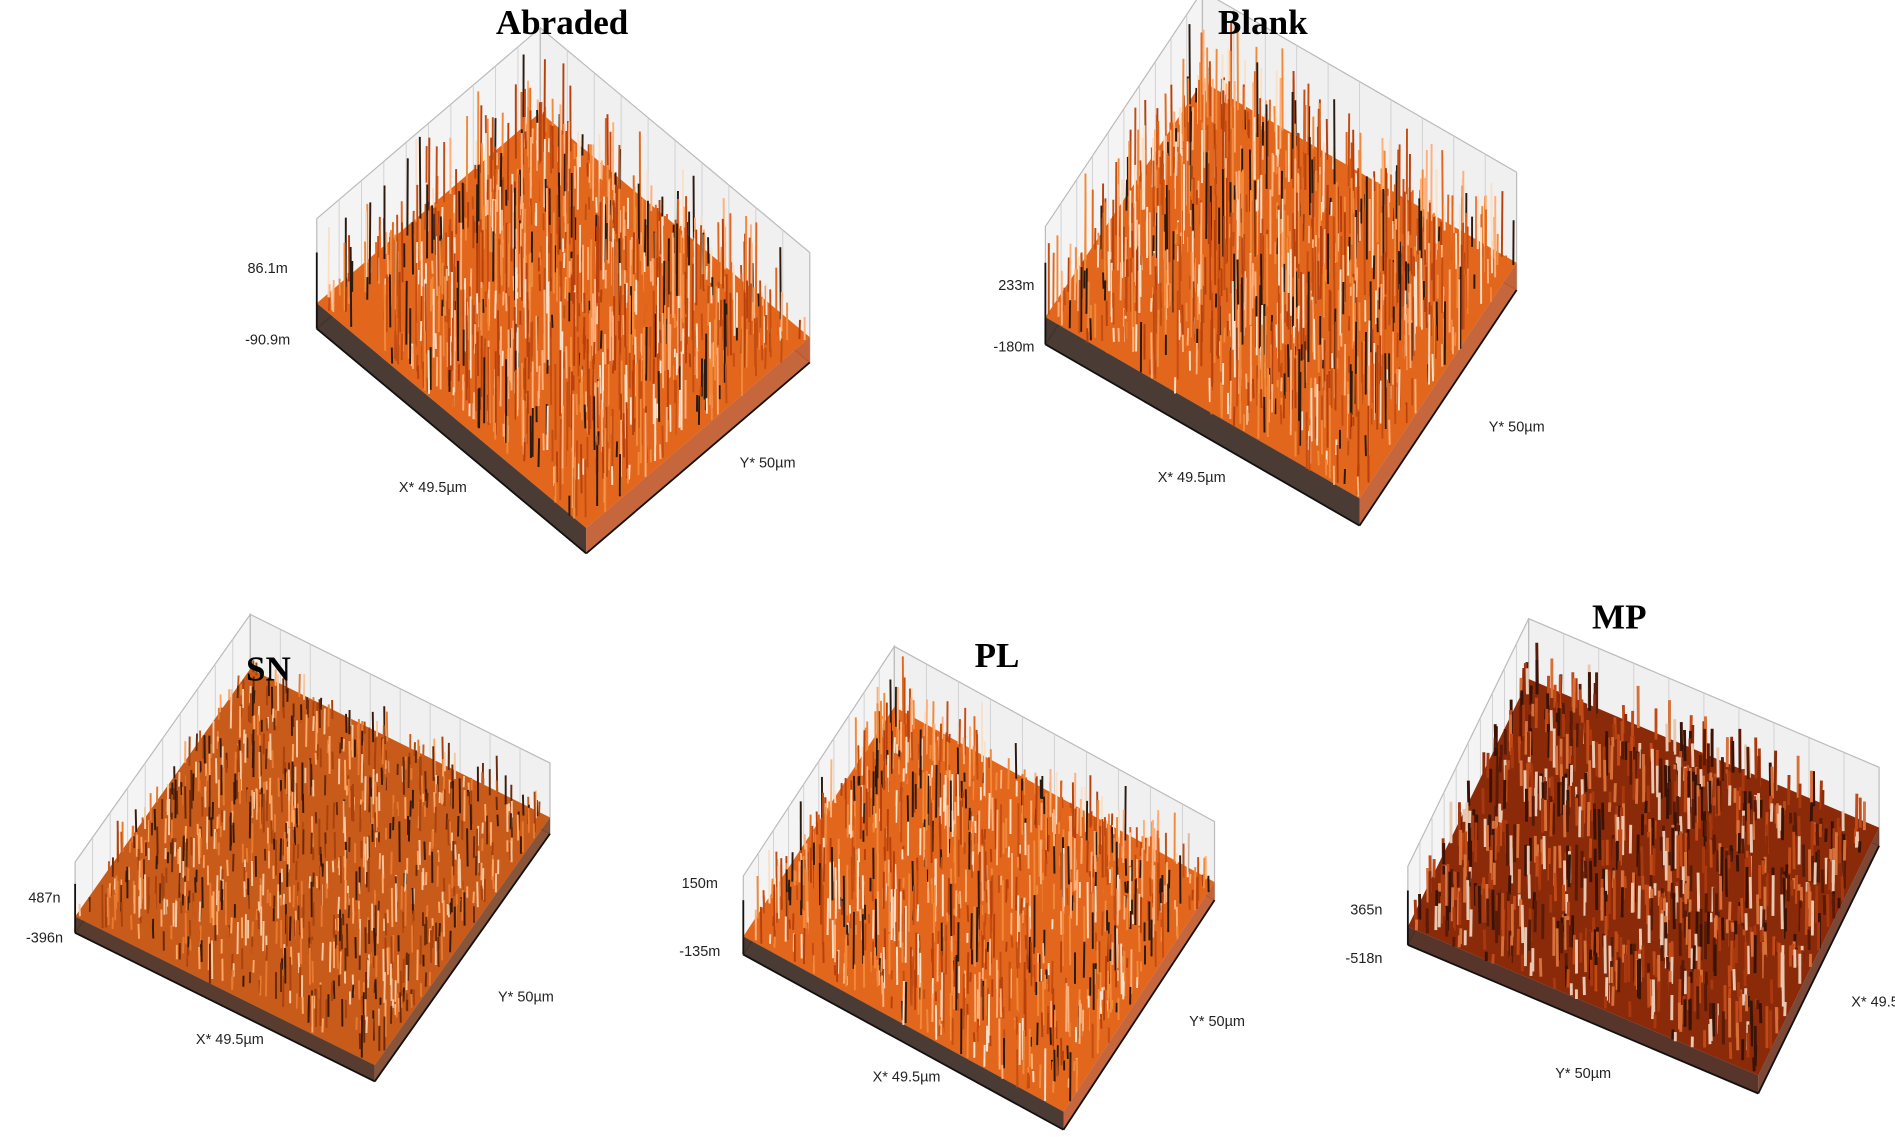 This screenshot has height=1137, width=1895. What do you see at coordinates (312, 867) in the screenshot?
I see `surface-base` at bounding box center [312, 867].